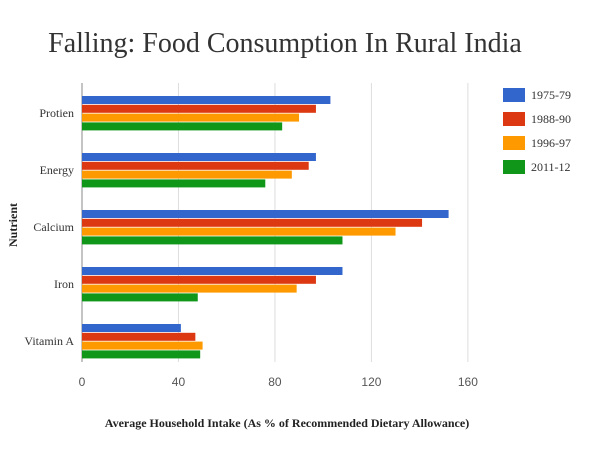 The image size is (600, 450). What do you see at coordinates (551, 167) in the screenshot?
I see `legend-label: 2011-12` at bounding box center [551, 167].